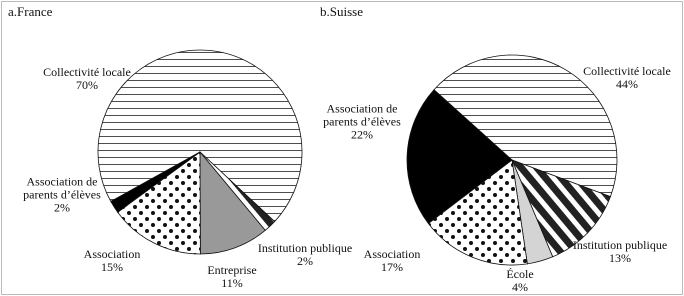 Image resolution: width=684 pixels, height=296 pixels. I want to click on chart-title: b.Suisse, so click(341, 11).